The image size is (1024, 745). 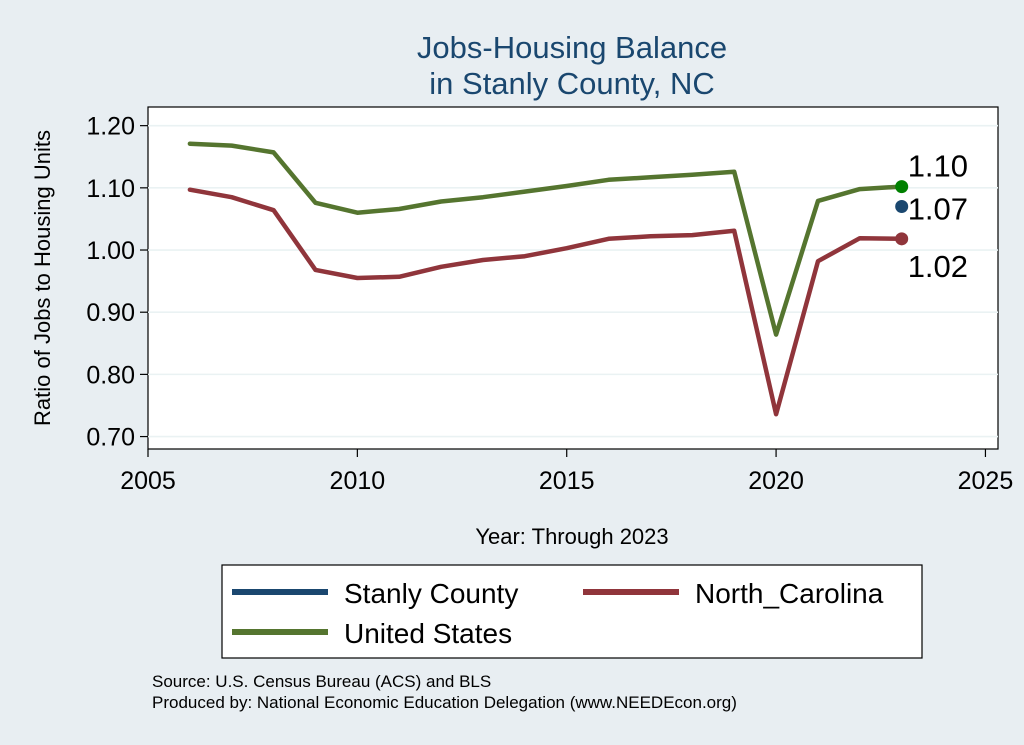 I want to click on x-tick-label: 2005, so click(x=148, y=481).